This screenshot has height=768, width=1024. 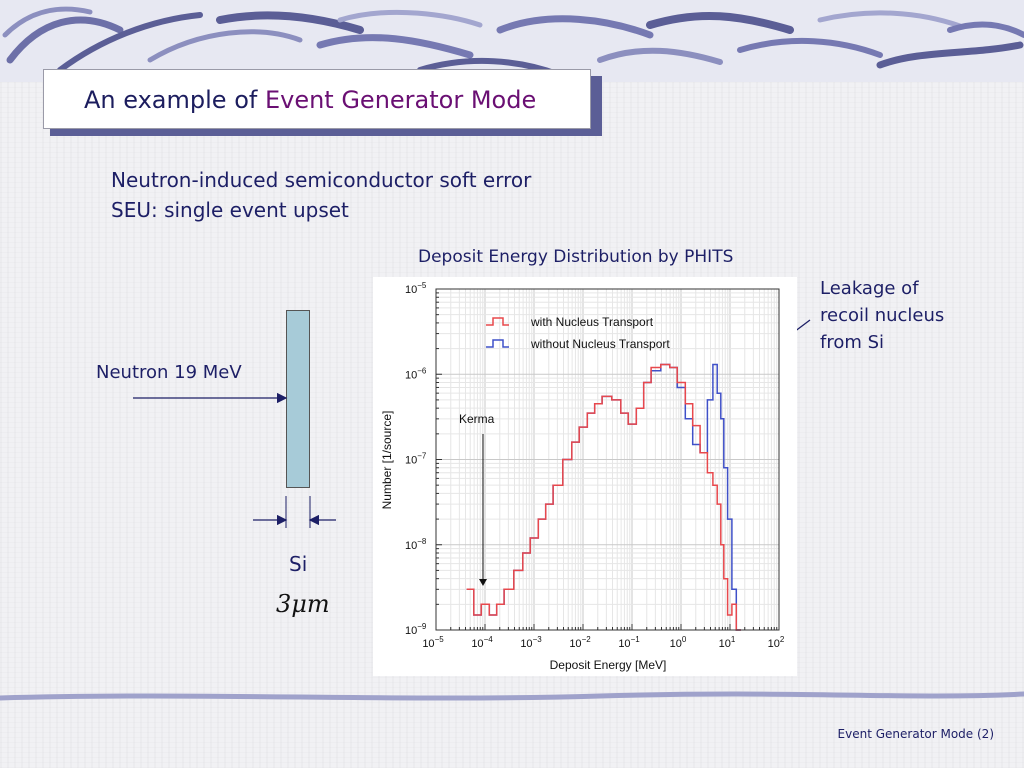 I want to click on decorative-swirl-band, so click(x=512, y=41).